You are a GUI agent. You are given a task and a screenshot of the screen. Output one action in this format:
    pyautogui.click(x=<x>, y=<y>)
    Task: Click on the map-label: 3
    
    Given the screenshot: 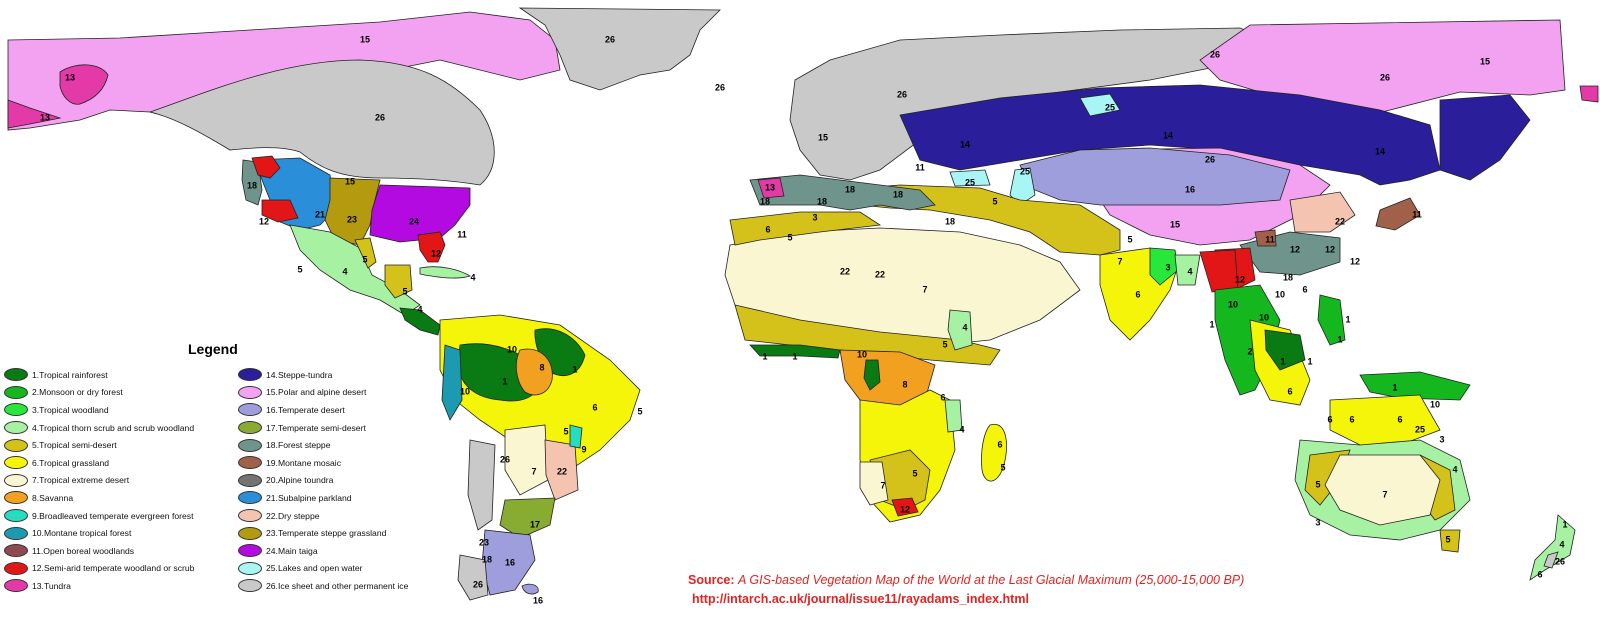 What is the action you would take?
    pyautogui.click(x=814, y=217)
    